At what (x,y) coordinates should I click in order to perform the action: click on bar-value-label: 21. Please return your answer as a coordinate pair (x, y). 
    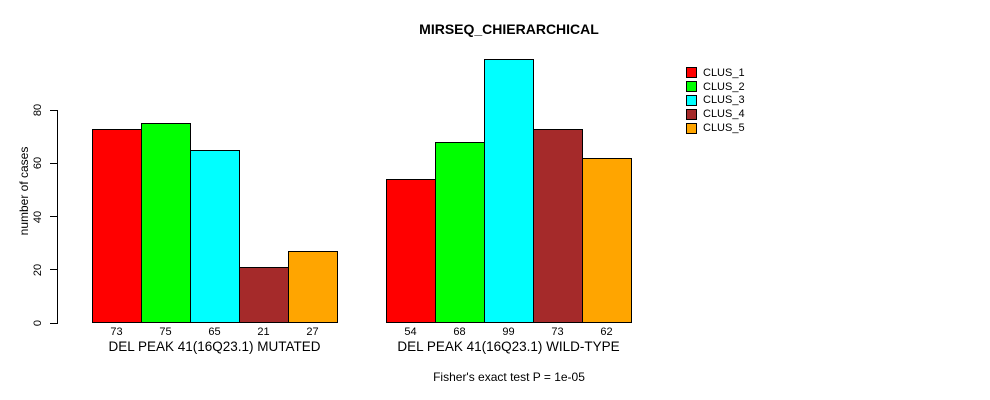
    Looking at the image, I should click on (263, 332).